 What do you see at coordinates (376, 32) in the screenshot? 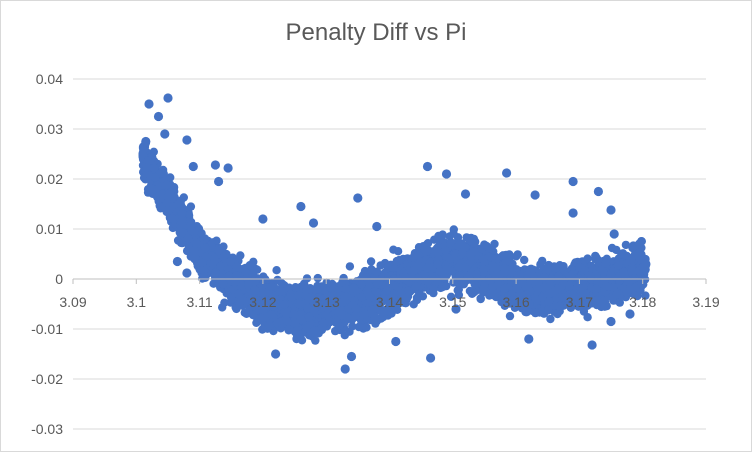
I see `chart-title: Penalty Diff vs Pi` at bounding box center [376, 32].